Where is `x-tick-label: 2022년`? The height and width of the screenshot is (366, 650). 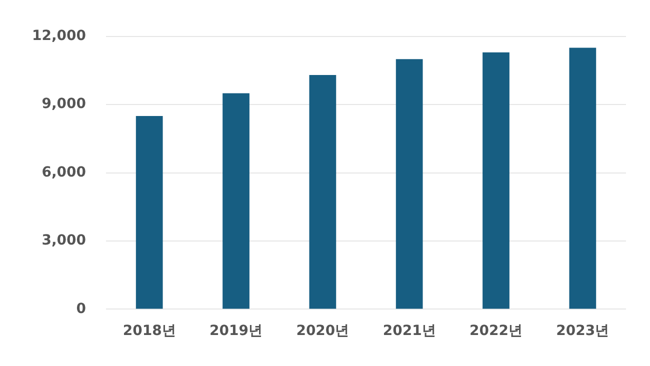 x-tick-label: 2022년 is located at coordinates (496, 331).